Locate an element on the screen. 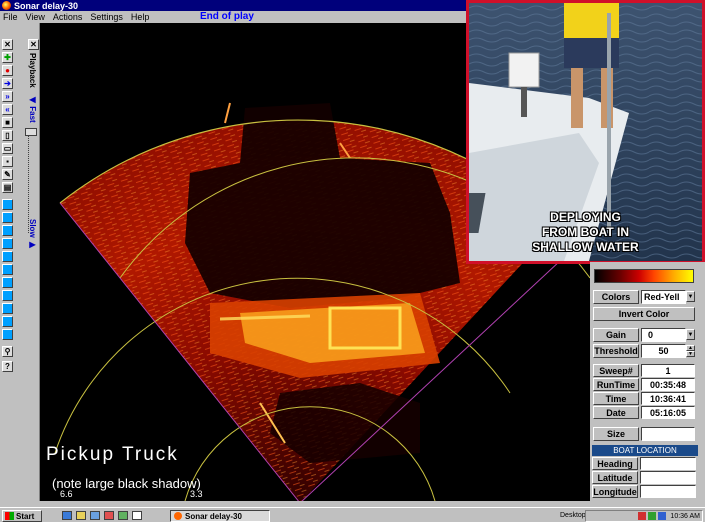 Image resolution: width=705 pixels, height=522 pixels. heading-value is located at coordinates (668, 463).